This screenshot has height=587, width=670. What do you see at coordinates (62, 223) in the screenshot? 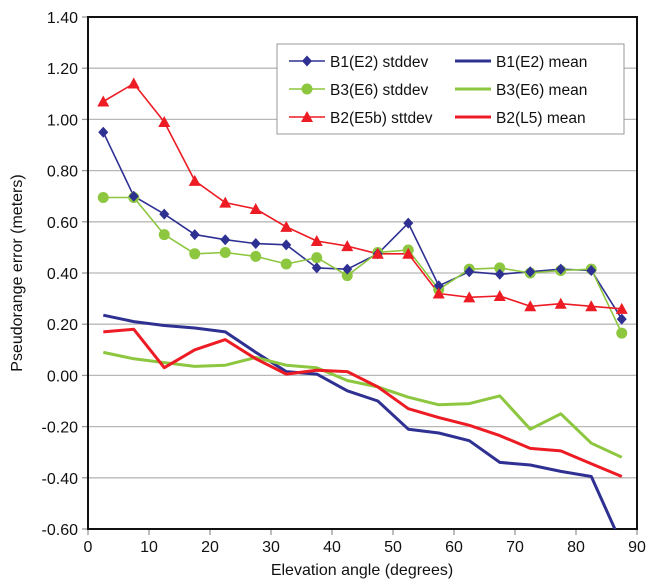
I see `y-tick-label: 0.60` at bounding box center [62, 223].